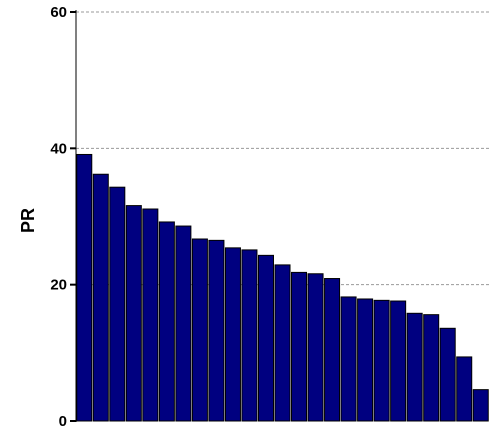 This screenshot has height=432, width=489. What do you see at coordinates (58, 12) in the screenshot?
I see `y-tick-label-3: 60` at bounding box center [58, 12].